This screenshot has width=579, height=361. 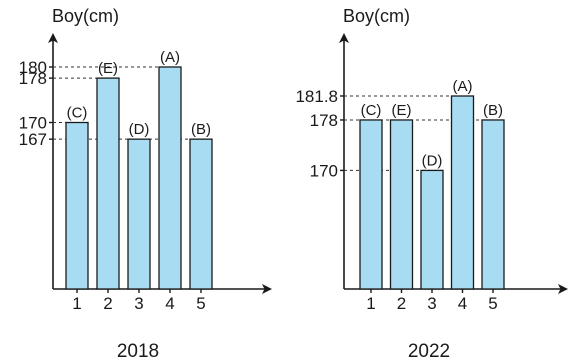 I want to click on chart-title: 2022, so click(x=429, y=351).